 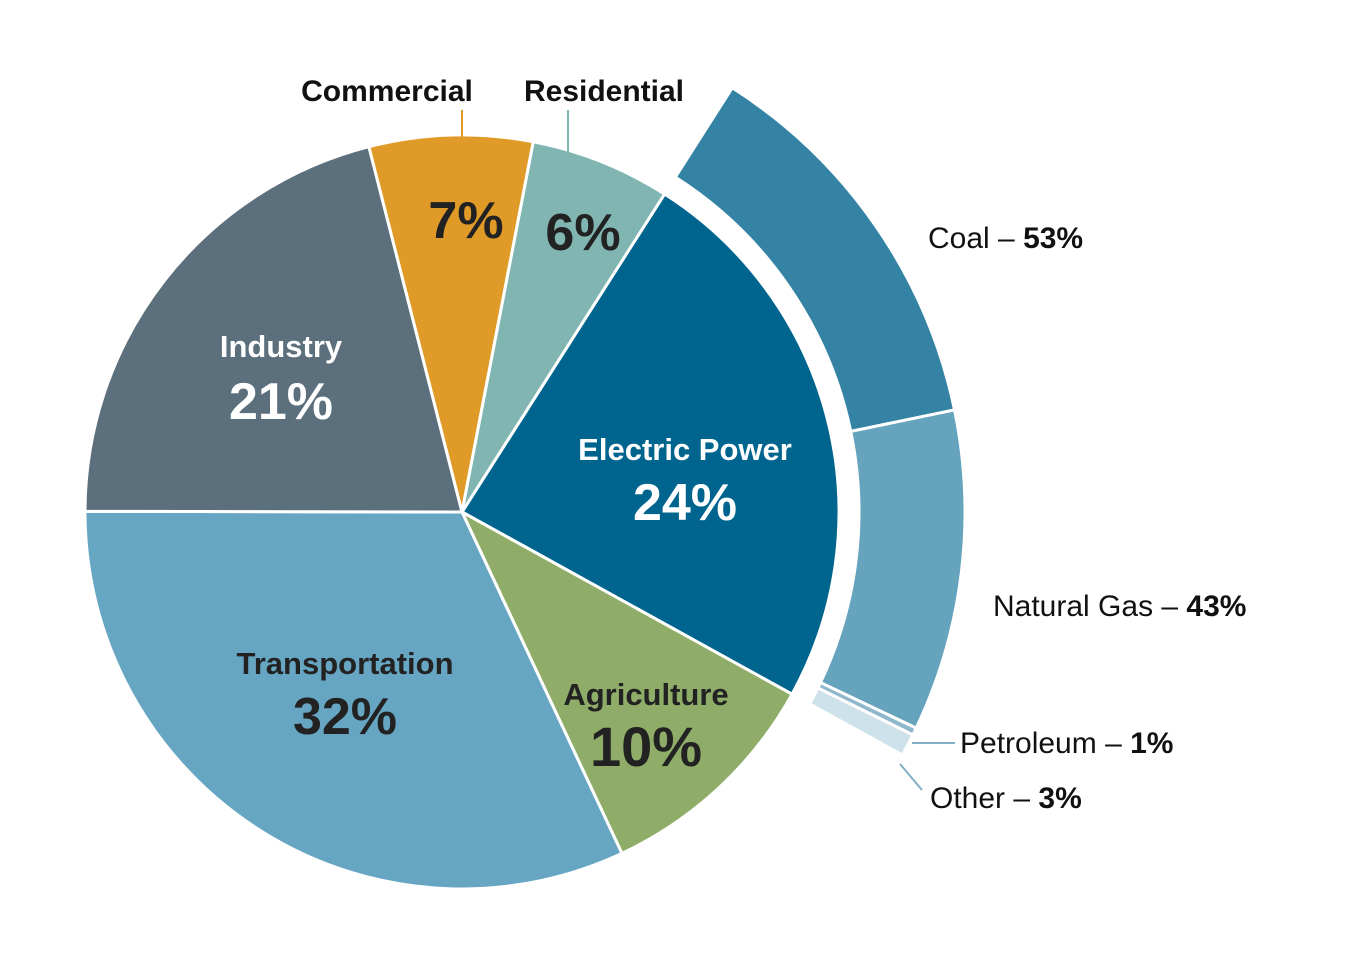 I want to click on slice-value-transportation: 32%, so click(x=345, y=717).